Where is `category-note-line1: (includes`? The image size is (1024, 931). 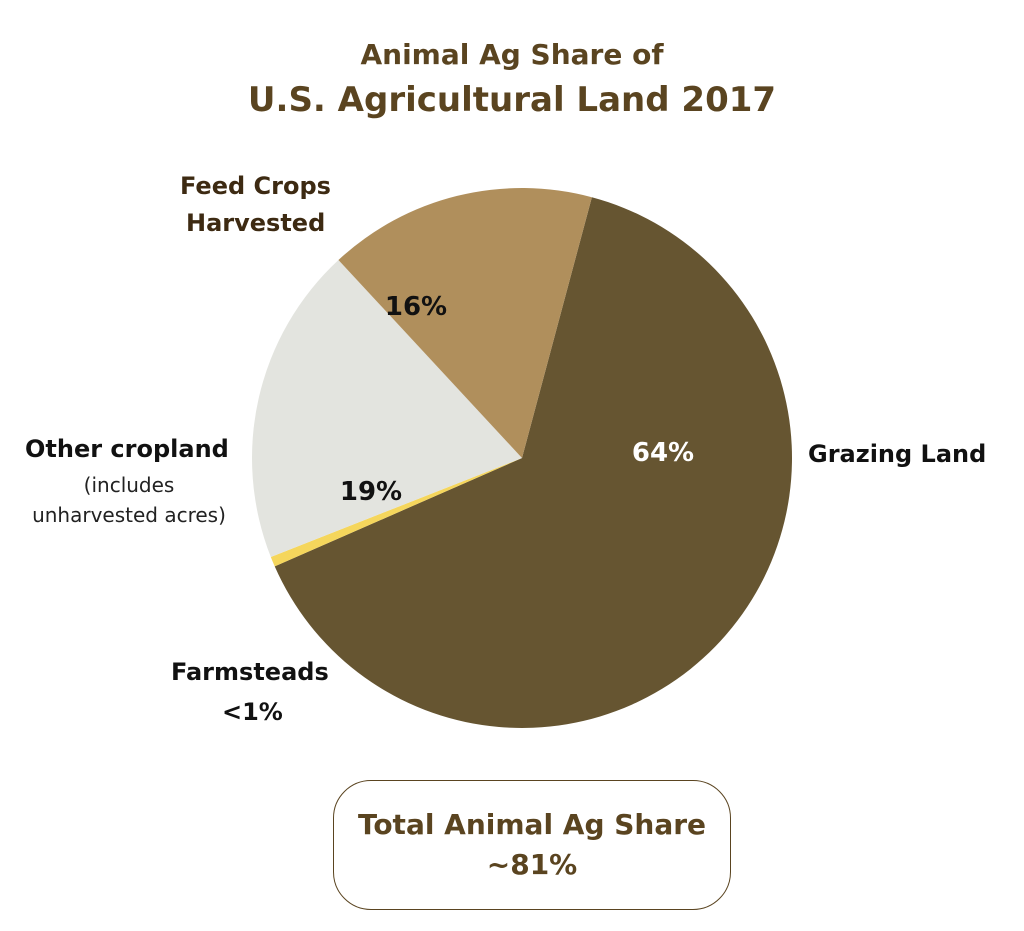
category-note-line1: (includes is located at coordinates (129, 485).